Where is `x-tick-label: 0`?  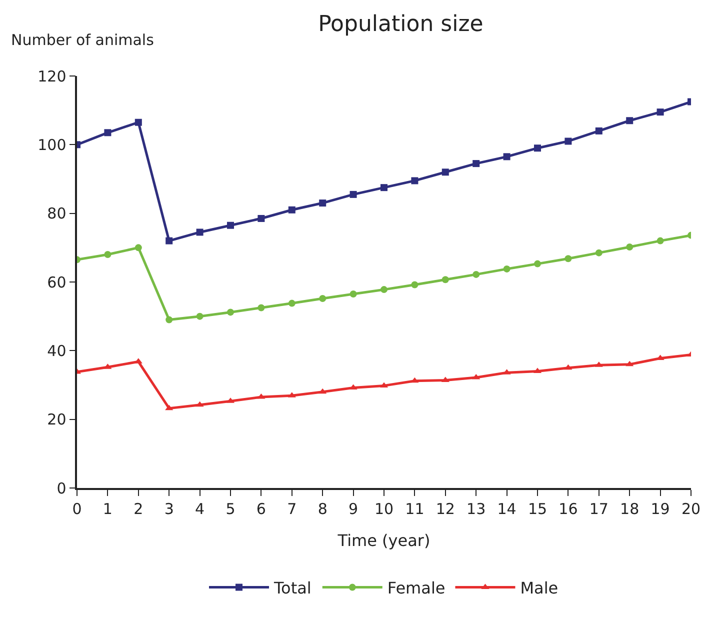 x-tick-label: 0 is located at coordinates (77, 509).